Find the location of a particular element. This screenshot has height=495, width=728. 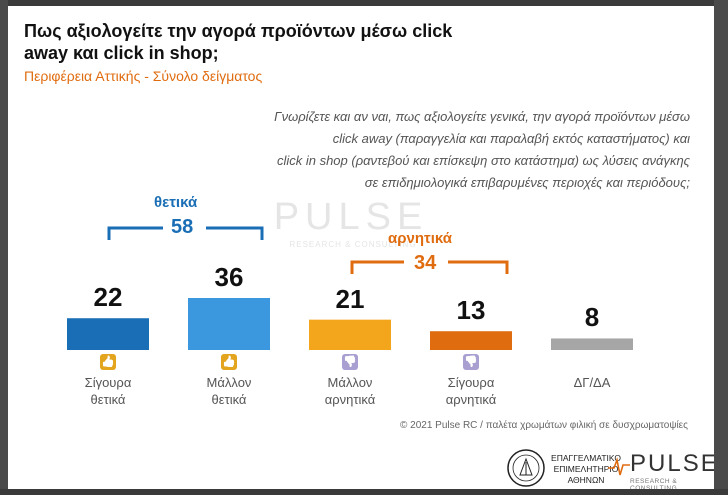

pulse-logo: PULSE RESEARCH & CONSULTING is located at coordinates (661, 469).